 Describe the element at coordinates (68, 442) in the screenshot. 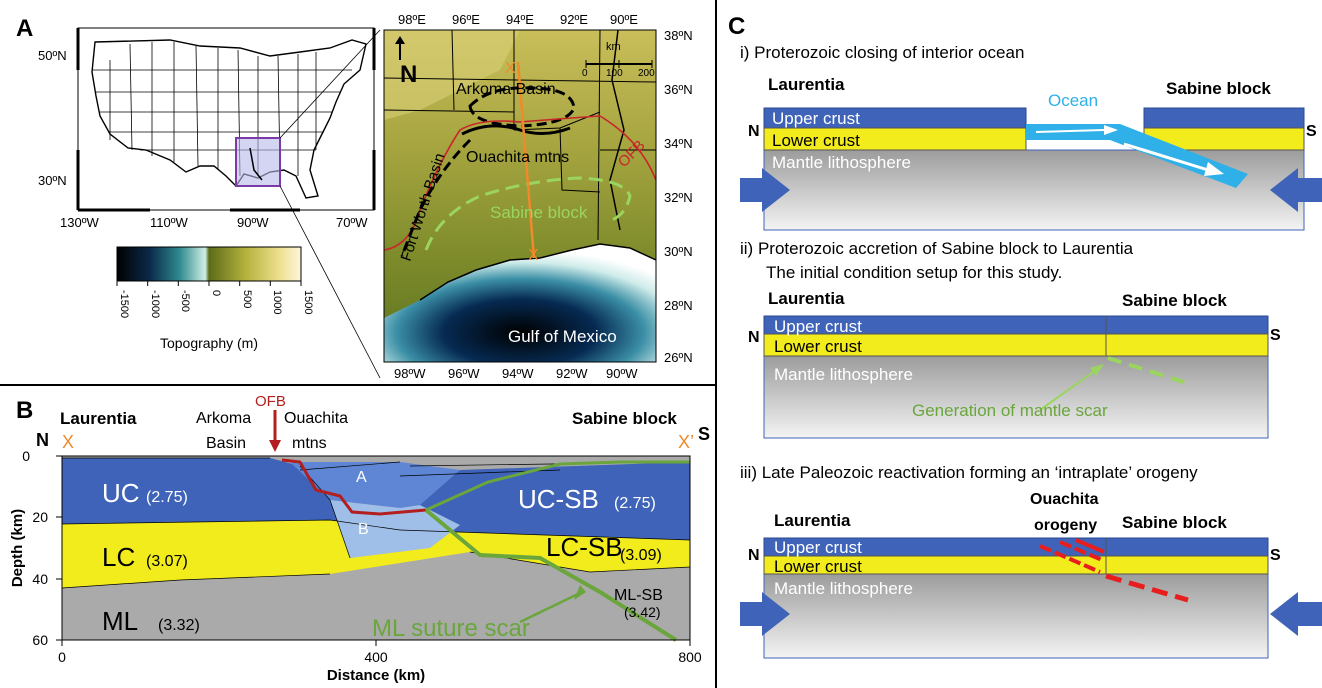

I see `x-marker: X` at that location.